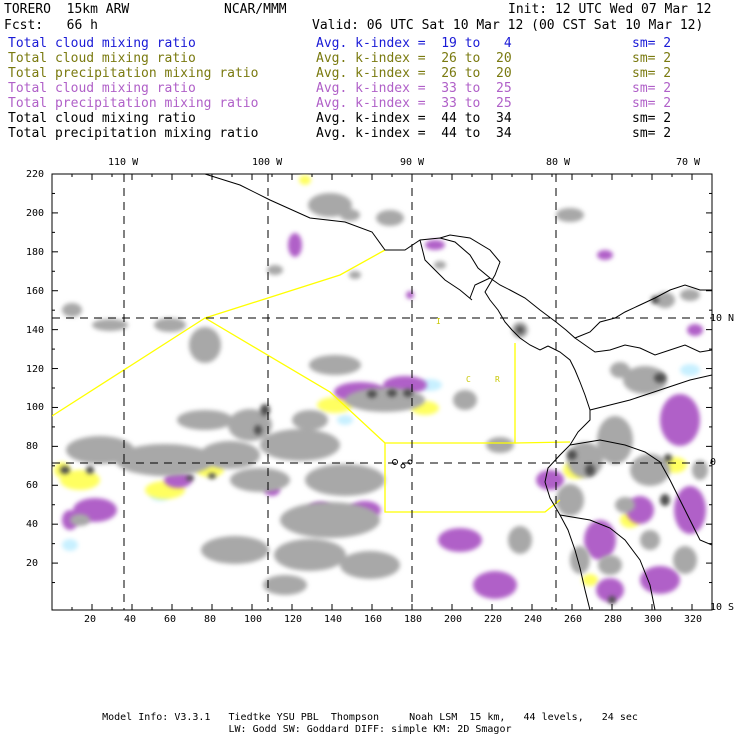 This screenshot has width=740, height=740. Describe the element at coordinates (67, 9) in the screenshot. I see `model-title: TORERO 15km ARW` at that location.